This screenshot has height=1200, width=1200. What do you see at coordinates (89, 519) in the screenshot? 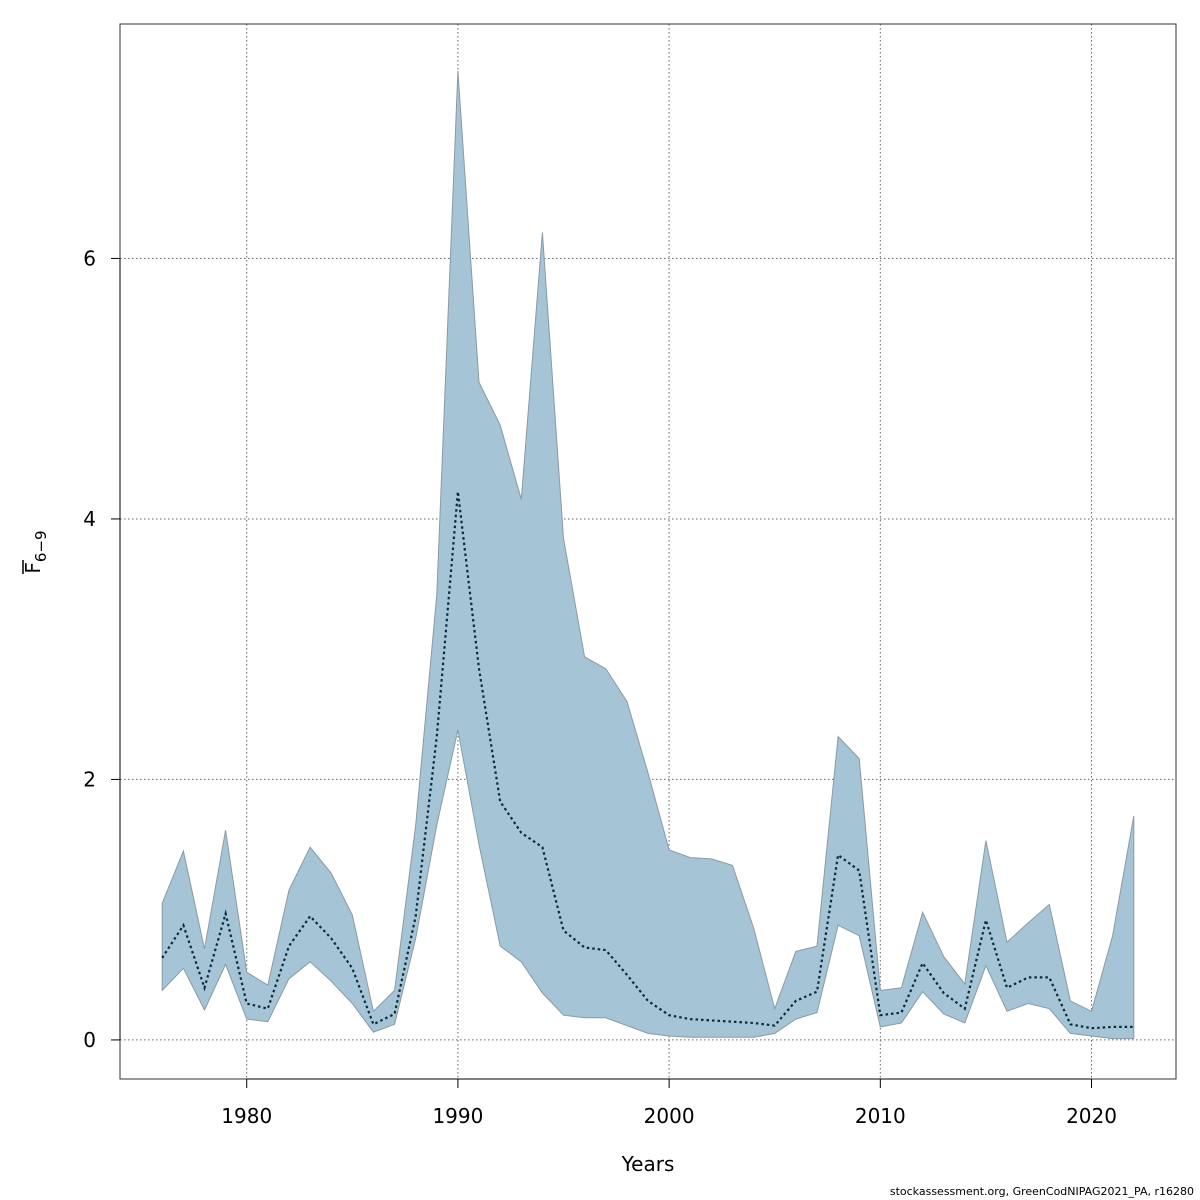
I see `y-tick-label: 4` at bounding box center [89, 519].